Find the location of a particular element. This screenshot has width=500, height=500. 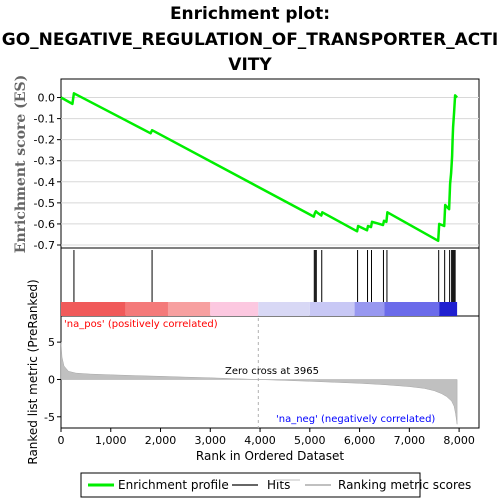

title-line-3: VITY is located at coordinates (250, 65).